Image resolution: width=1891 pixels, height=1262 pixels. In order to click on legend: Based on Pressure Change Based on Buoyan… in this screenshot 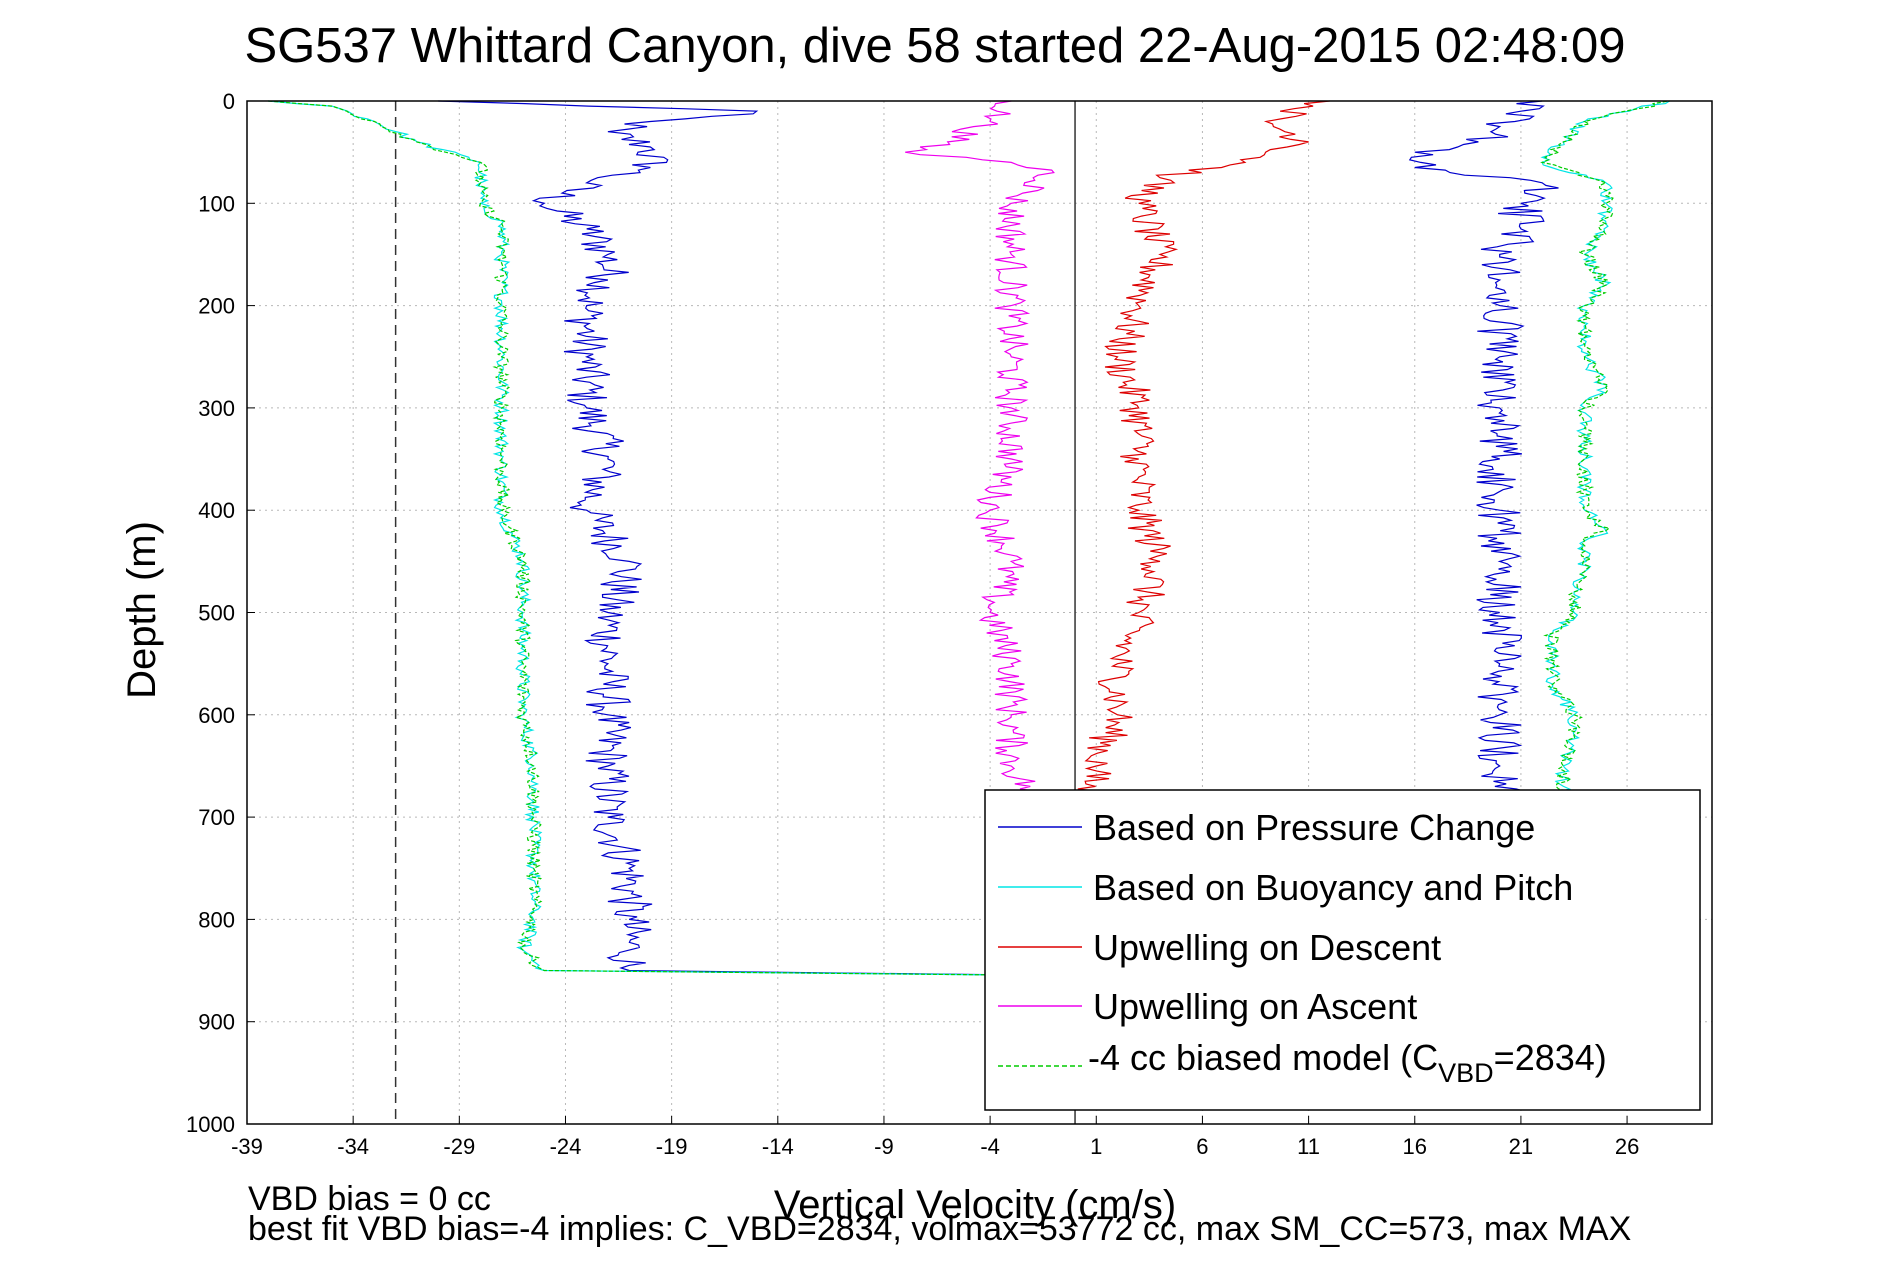, I will do `click(1342, 950)`.